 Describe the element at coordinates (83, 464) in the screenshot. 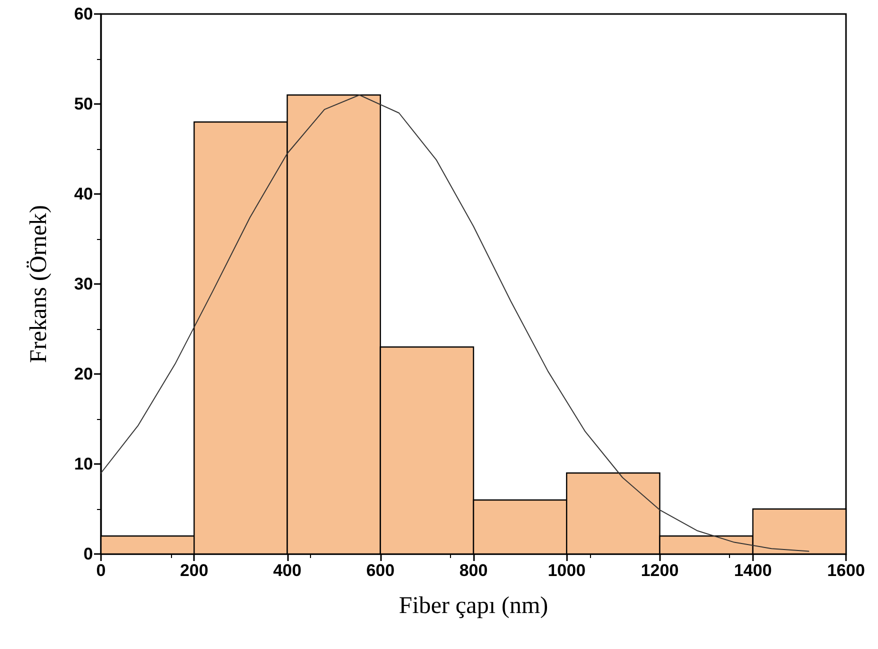

I see `y-tick-label: 10` at that location.